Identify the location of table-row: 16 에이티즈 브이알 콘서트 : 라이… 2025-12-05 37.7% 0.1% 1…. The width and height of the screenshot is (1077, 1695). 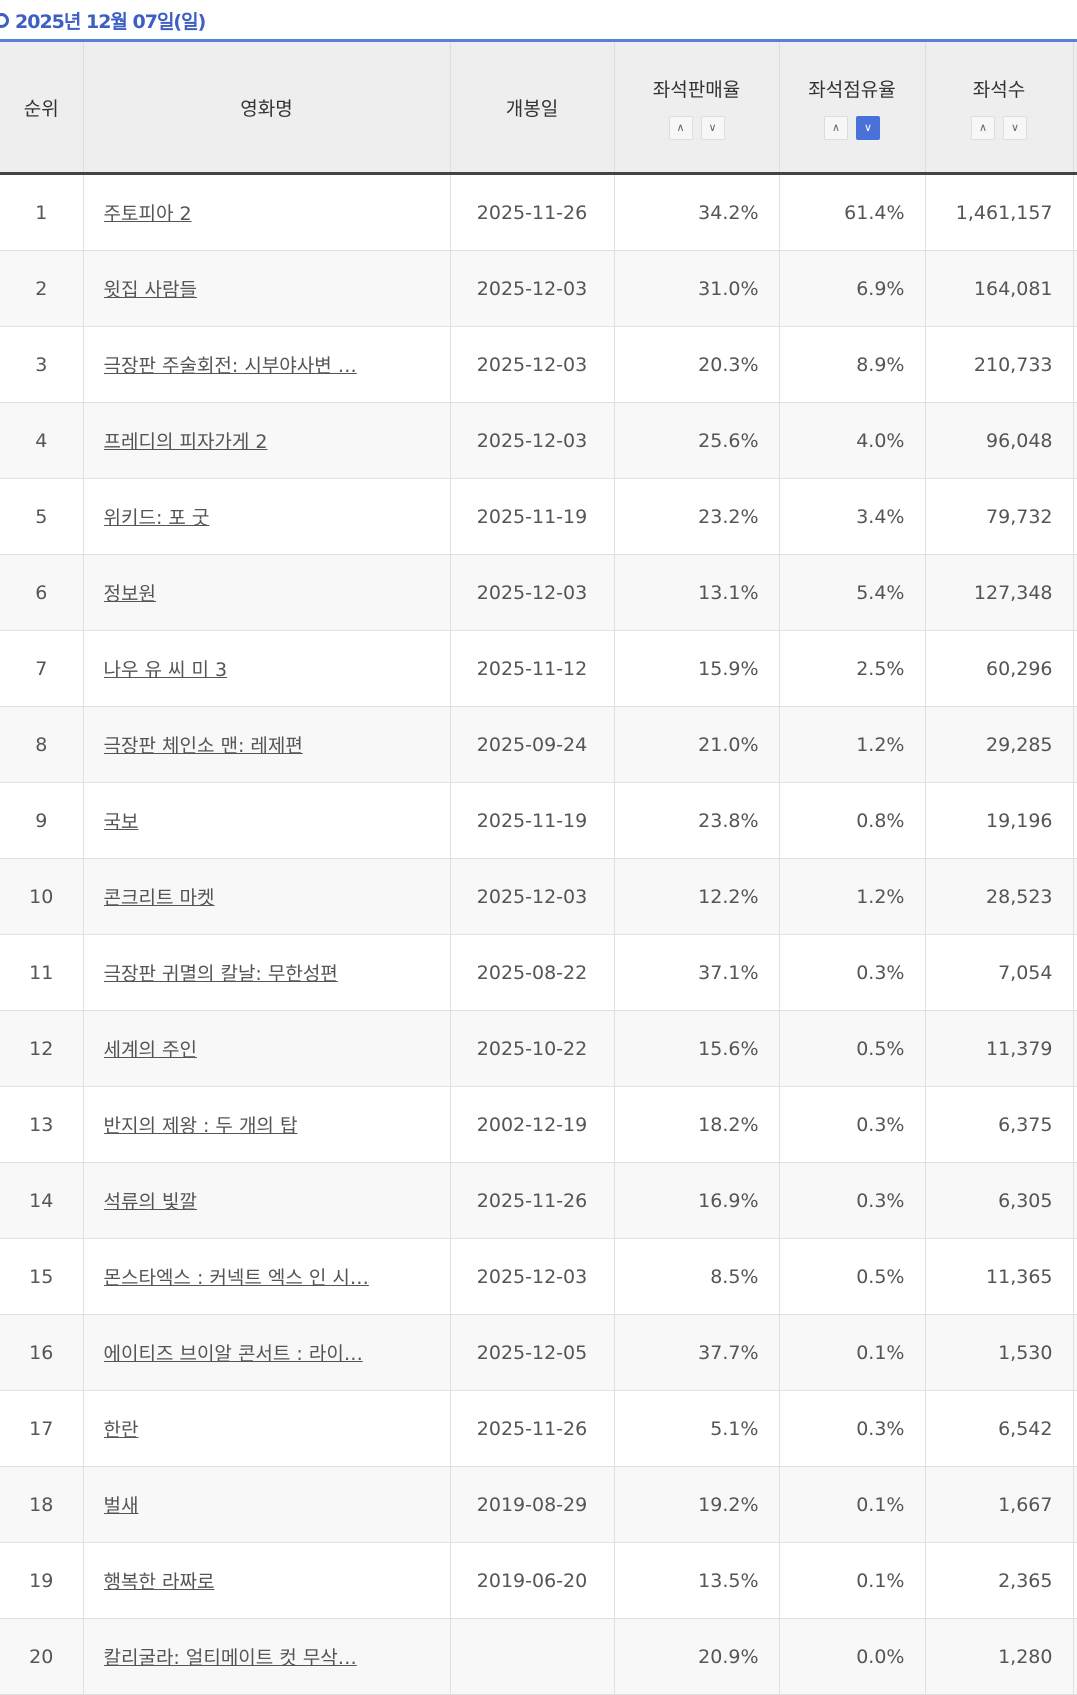
(538, 1352).